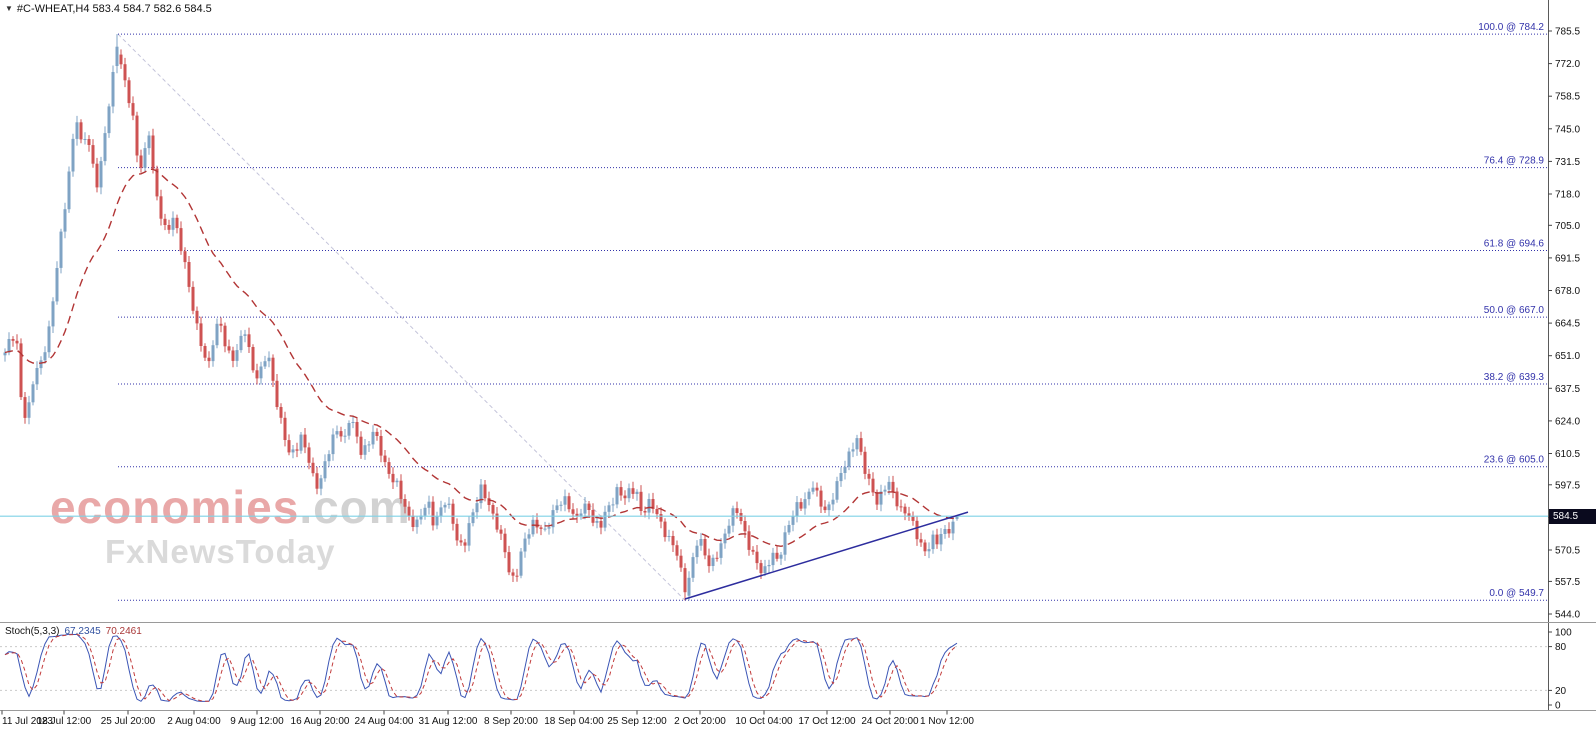  What do you see at coordinates (73, 631) in the screenshot?
I see `stoch-indicator-header: Stoch(5,3,3) 67.2345 70.2461` at bounding box center [73, 631].